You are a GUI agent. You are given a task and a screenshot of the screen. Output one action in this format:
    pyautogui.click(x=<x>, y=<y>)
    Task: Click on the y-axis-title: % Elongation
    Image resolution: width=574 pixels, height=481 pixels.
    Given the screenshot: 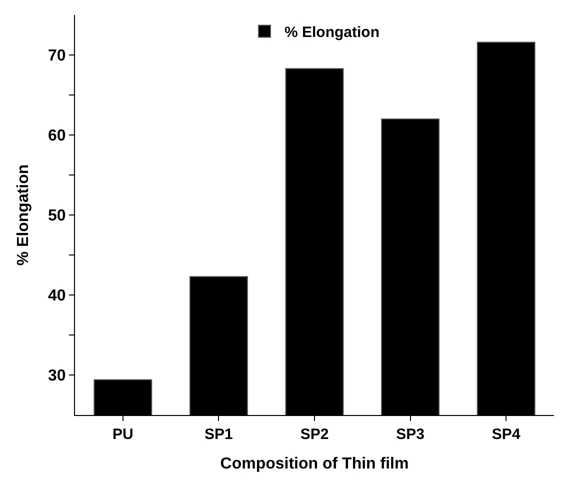 What is the action you would take?
    pyautogui.click(x=23, y=215)
    